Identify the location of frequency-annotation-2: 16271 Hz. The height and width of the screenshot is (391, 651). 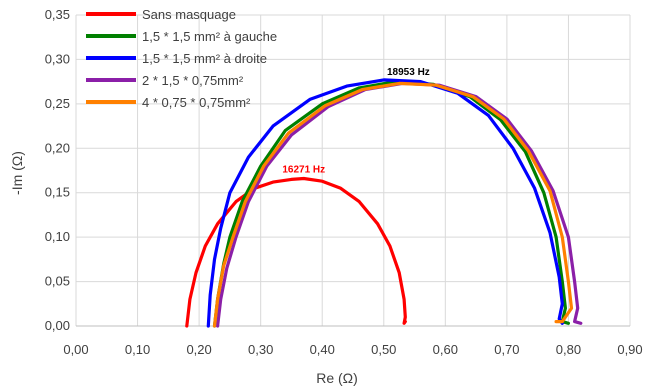
(303, 170).